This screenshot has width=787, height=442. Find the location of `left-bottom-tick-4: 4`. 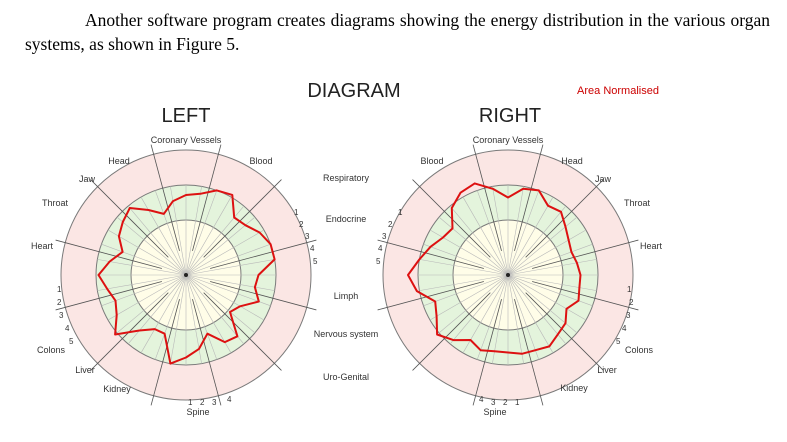

left-bottom-tick-4: 4 is located at coordinates (229, 399).